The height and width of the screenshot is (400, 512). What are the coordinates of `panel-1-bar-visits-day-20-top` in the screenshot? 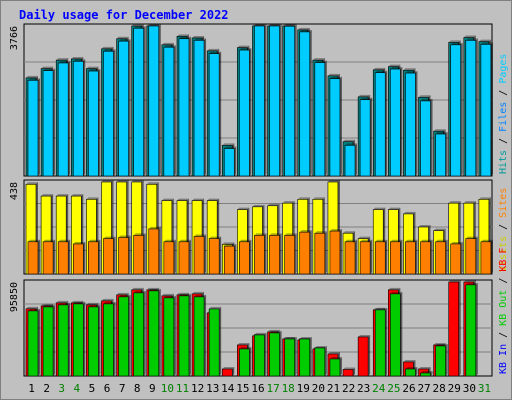 It's located at (318, 198).